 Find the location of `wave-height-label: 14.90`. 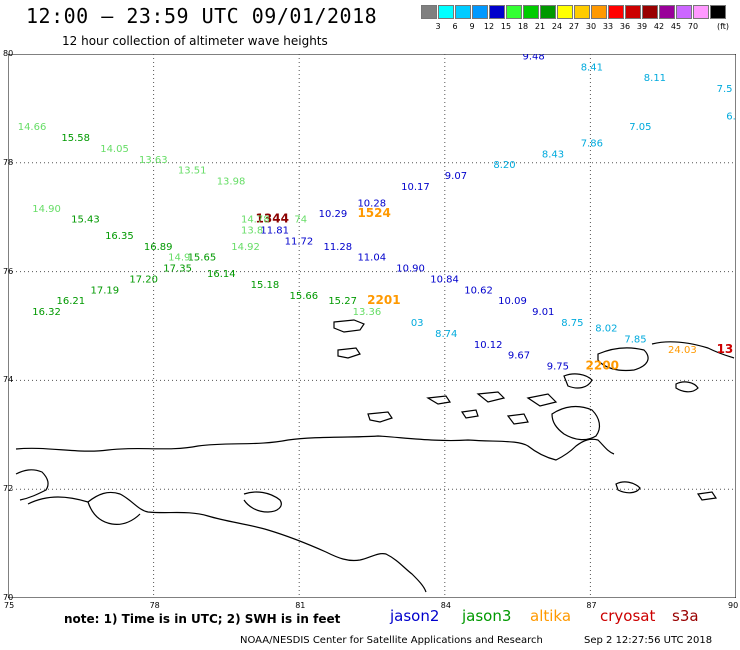

wave-height-label: 14.90 is located at coordinates (46, 209).